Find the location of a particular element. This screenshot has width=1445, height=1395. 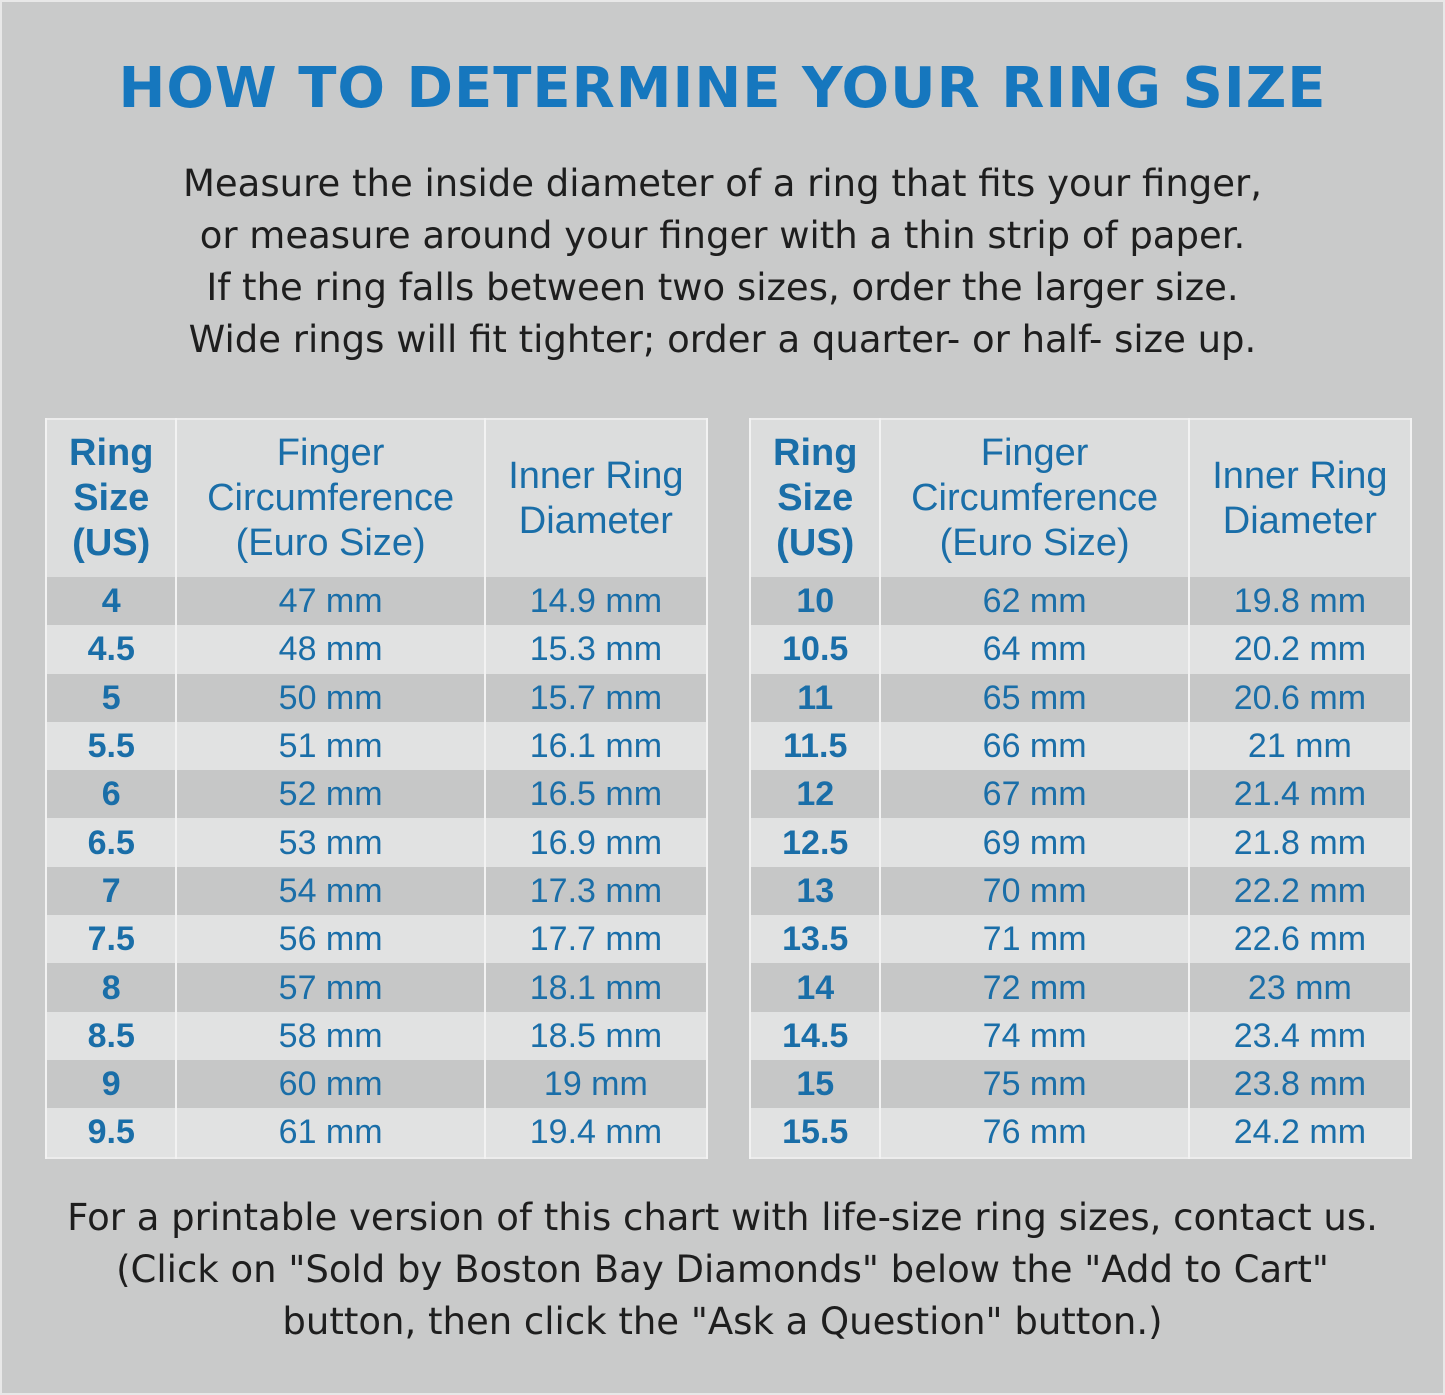

ring-size-cell: 8 is located at coordinates (111, 987).